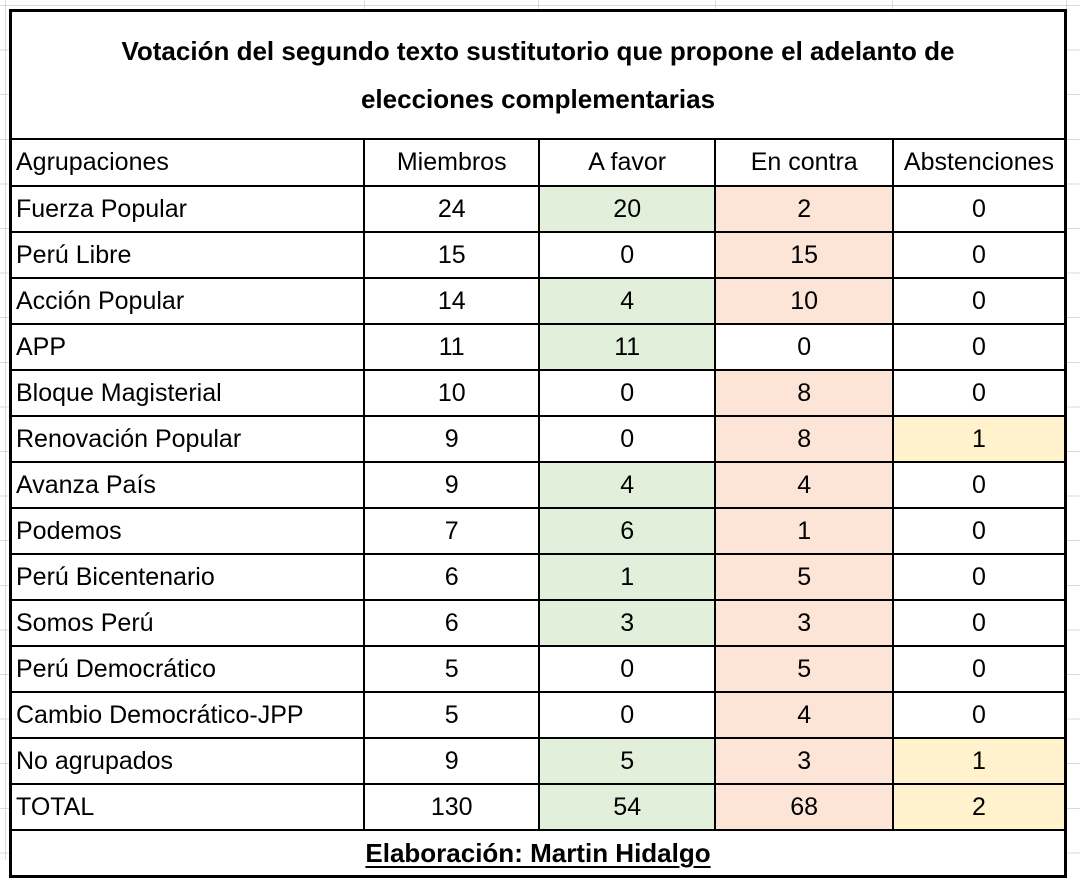 The height and width of the screenshot is (878, 1080). What do you see at coordinates (187, 715) in the screenshot?
I see `party-name-cell: Cambio Democrático-JPP` at bounding box center [187, 715].